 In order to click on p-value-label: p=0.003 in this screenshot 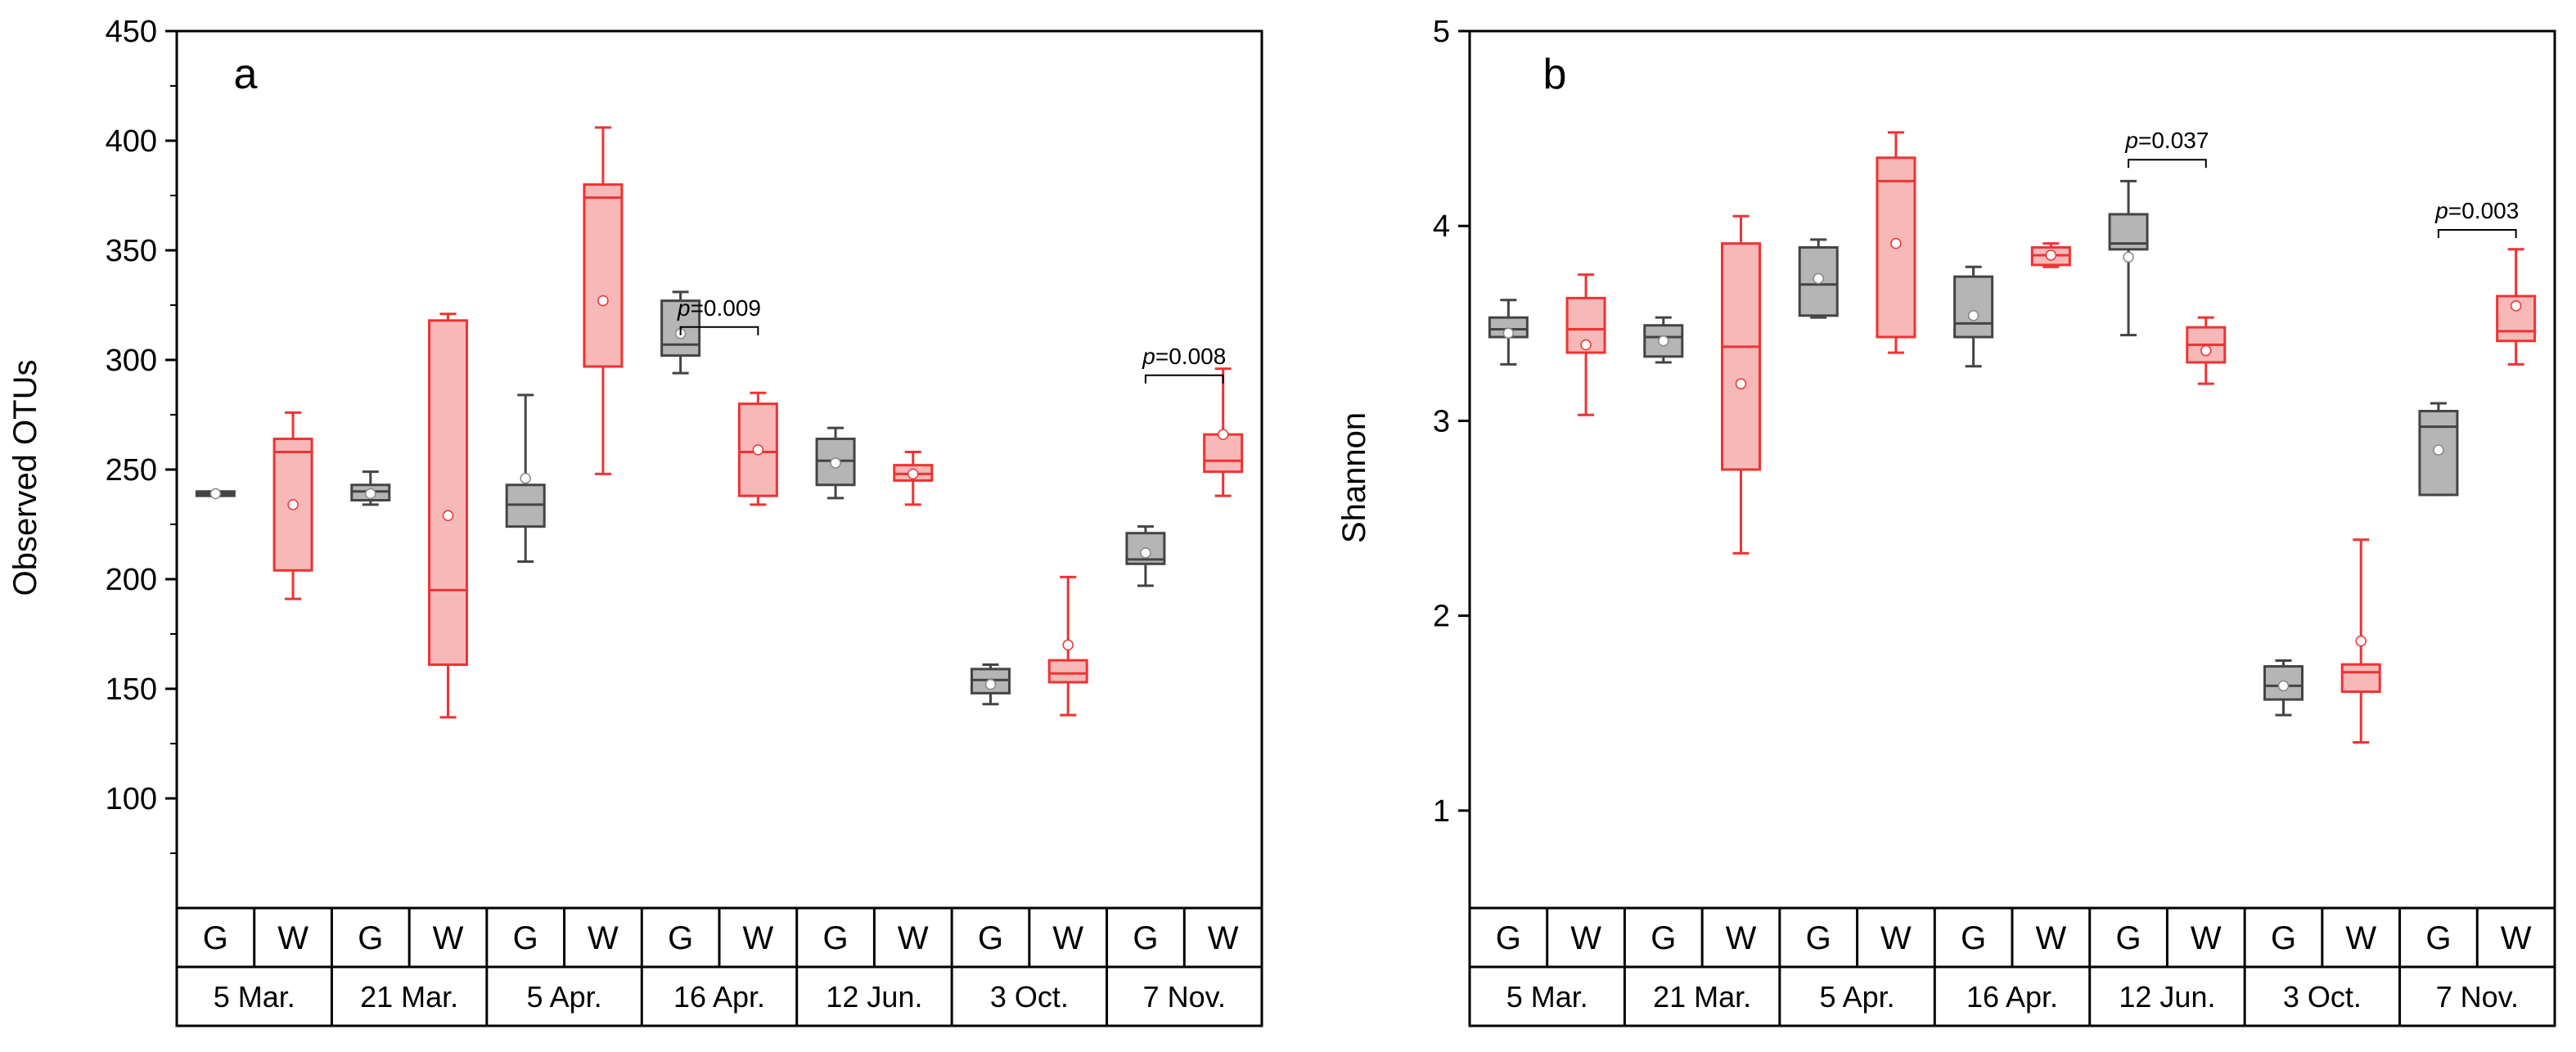, I will do `click(2476, 210)`.